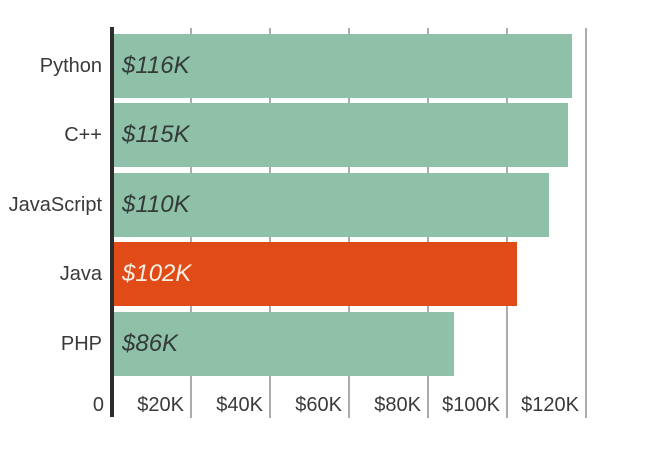  What do you see at coordinates (156, 134) in the screenshot?
I see `bar-value-label: $115K` at bounding box center [156, 134].